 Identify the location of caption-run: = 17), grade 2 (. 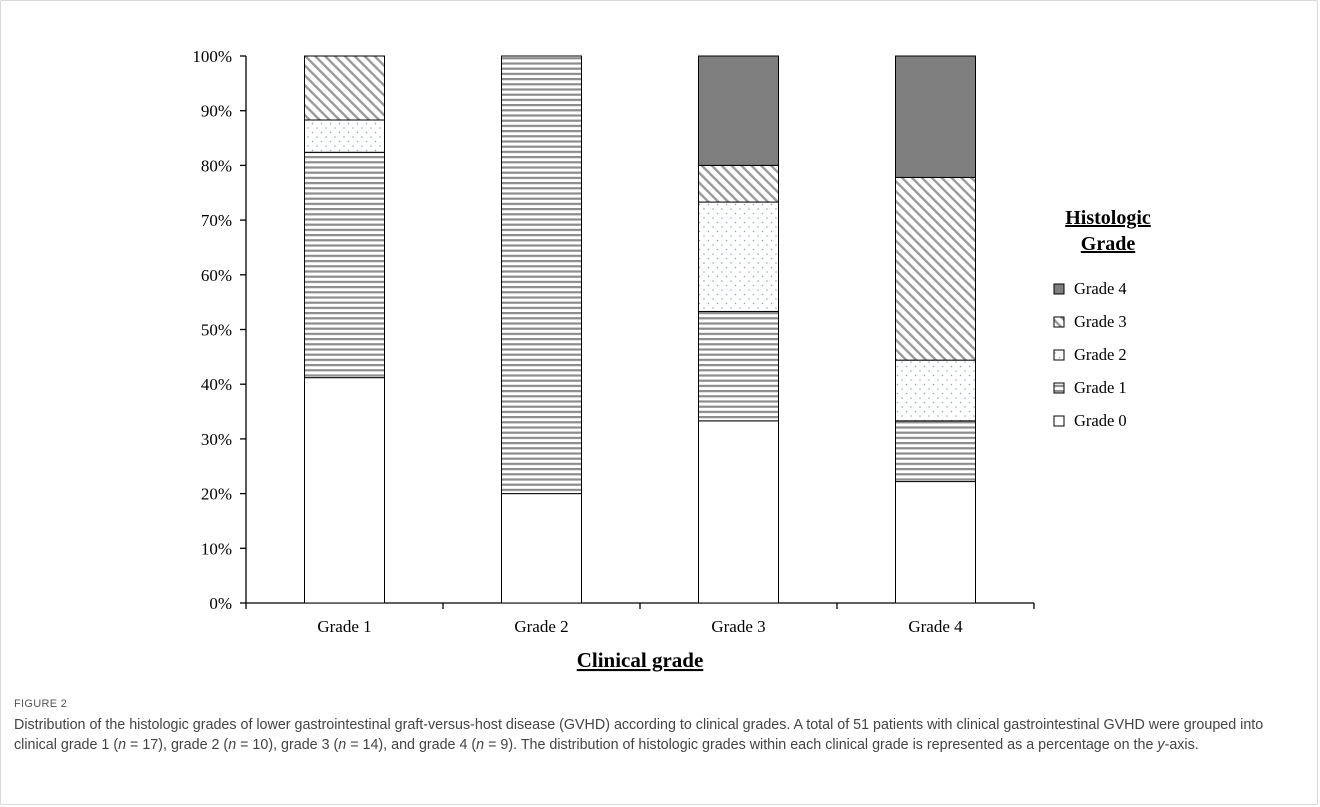
(177, 744).